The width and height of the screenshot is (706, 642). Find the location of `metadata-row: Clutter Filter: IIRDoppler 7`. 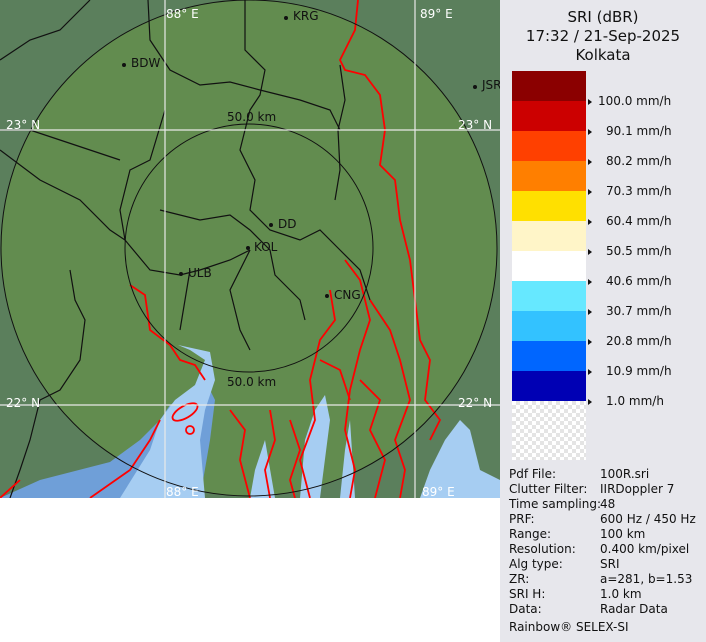

metadata-row: Clutter Filter: IIRDoppler 7 is located at coordinates (591, 489).